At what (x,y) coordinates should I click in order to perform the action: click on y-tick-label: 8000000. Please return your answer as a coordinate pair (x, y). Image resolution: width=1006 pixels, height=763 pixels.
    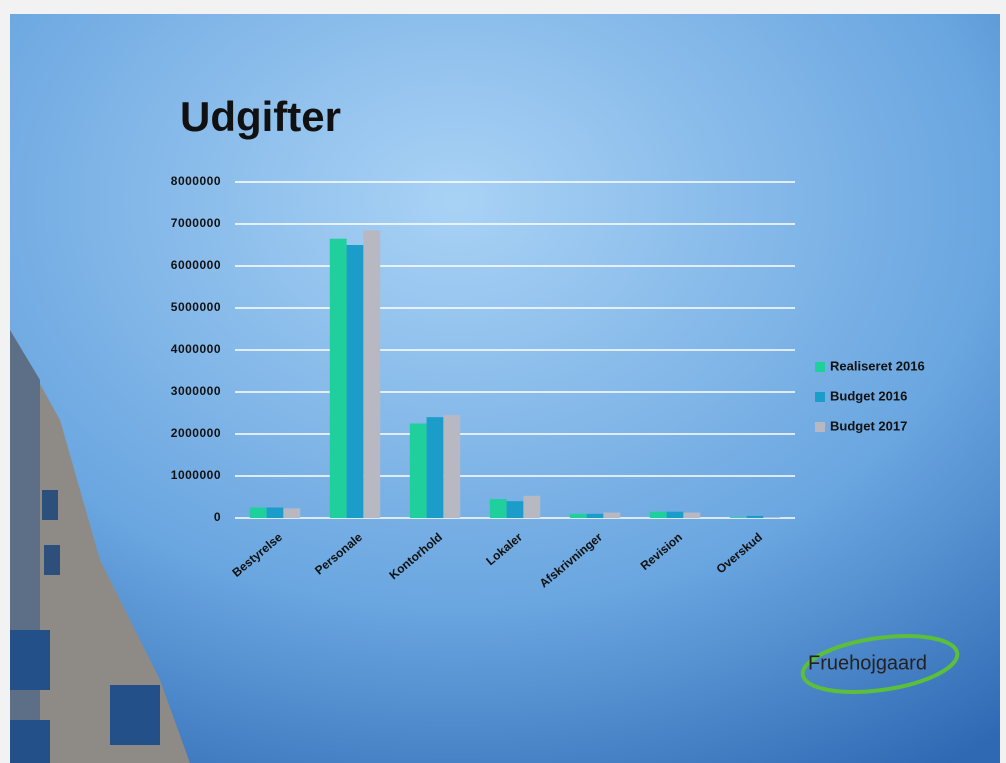
    Looking at the image, I should click on (196, 181).